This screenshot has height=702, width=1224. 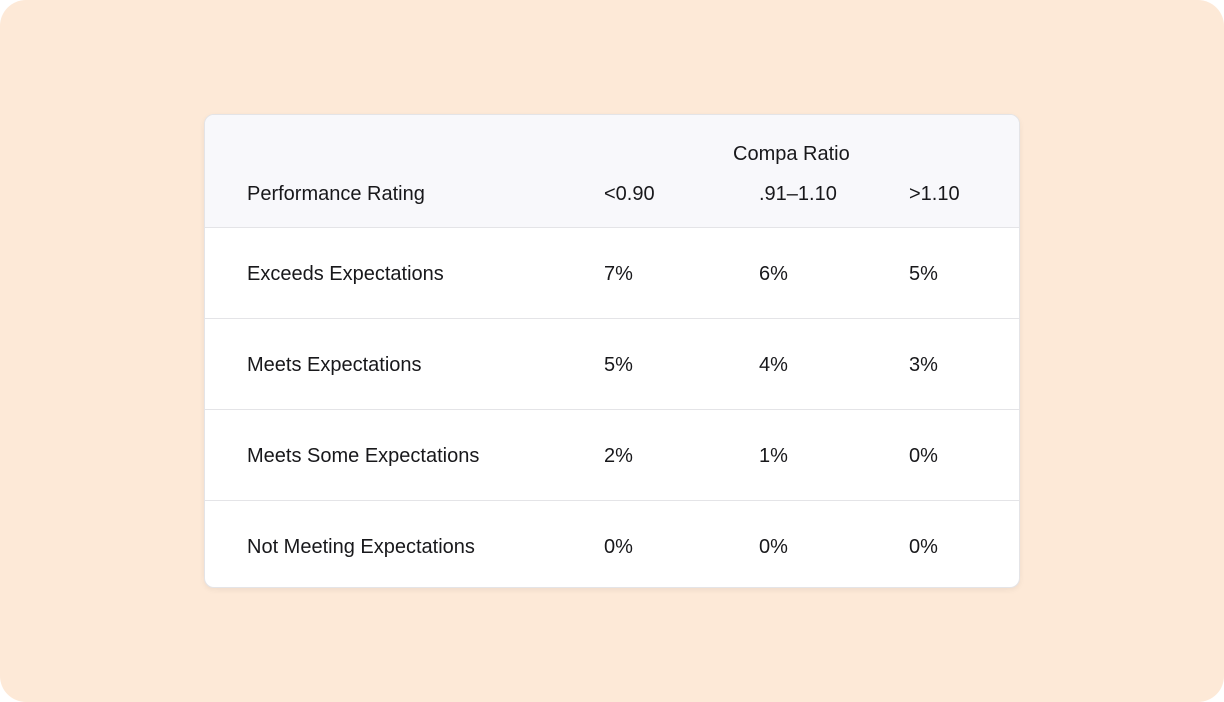 What do you see at coordinates (791, 154) in the screenshot?
I see `compa-ratio-group-header: Compa Ratio` at bounding box center [791, 154].